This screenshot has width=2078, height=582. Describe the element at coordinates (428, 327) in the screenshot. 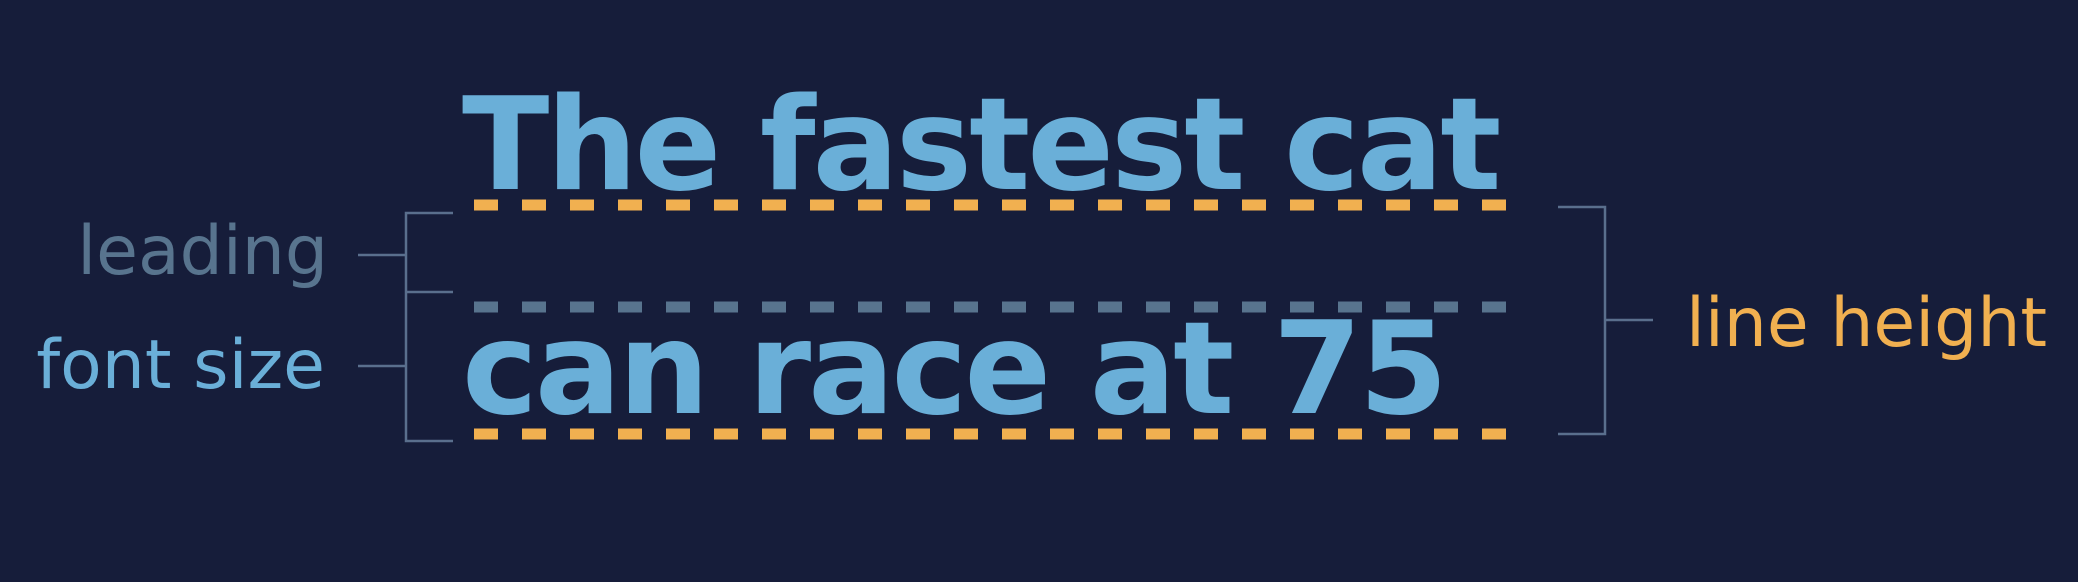

I see `left-bracket` at that location.